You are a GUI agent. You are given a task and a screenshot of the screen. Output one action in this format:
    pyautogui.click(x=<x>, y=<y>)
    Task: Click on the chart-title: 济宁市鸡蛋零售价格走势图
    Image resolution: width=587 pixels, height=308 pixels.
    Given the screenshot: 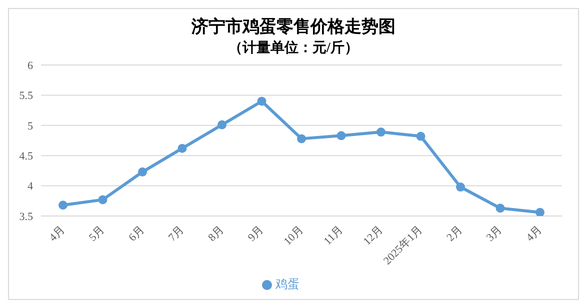 What is the action you would take?
    pyautogui.click(x=293, y=27)
    